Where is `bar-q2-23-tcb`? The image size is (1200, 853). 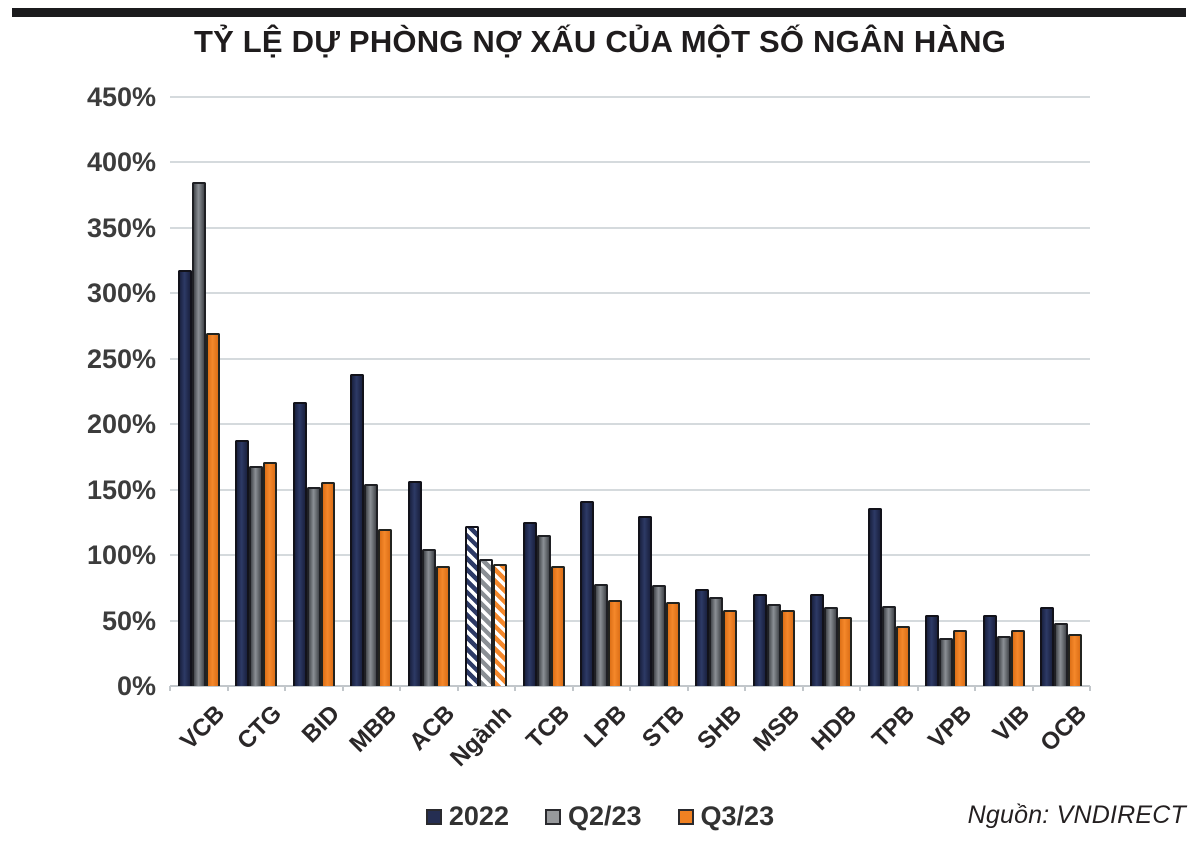
bar-q2-23-tcb is located at coordinates (543, 610).